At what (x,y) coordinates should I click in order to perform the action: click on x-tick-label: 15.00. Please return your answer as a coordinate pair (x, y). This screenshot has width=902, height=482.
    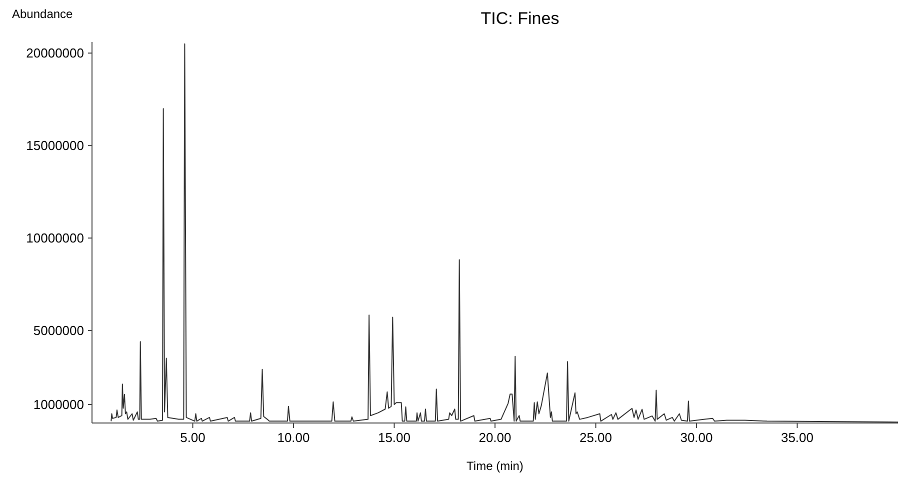
    Looking at the image, I should click on (394, 437).